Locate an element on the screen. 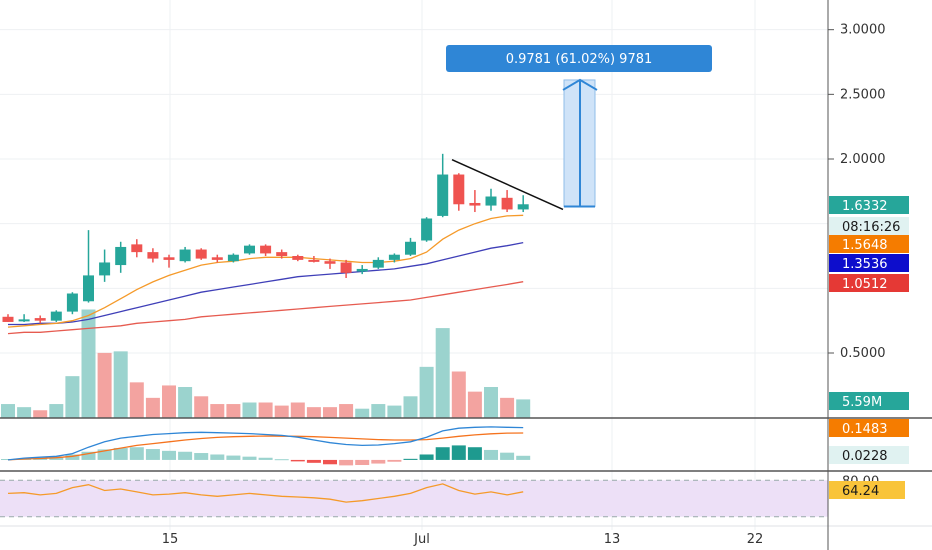  macd-pane is located at coordinates (266, 446).